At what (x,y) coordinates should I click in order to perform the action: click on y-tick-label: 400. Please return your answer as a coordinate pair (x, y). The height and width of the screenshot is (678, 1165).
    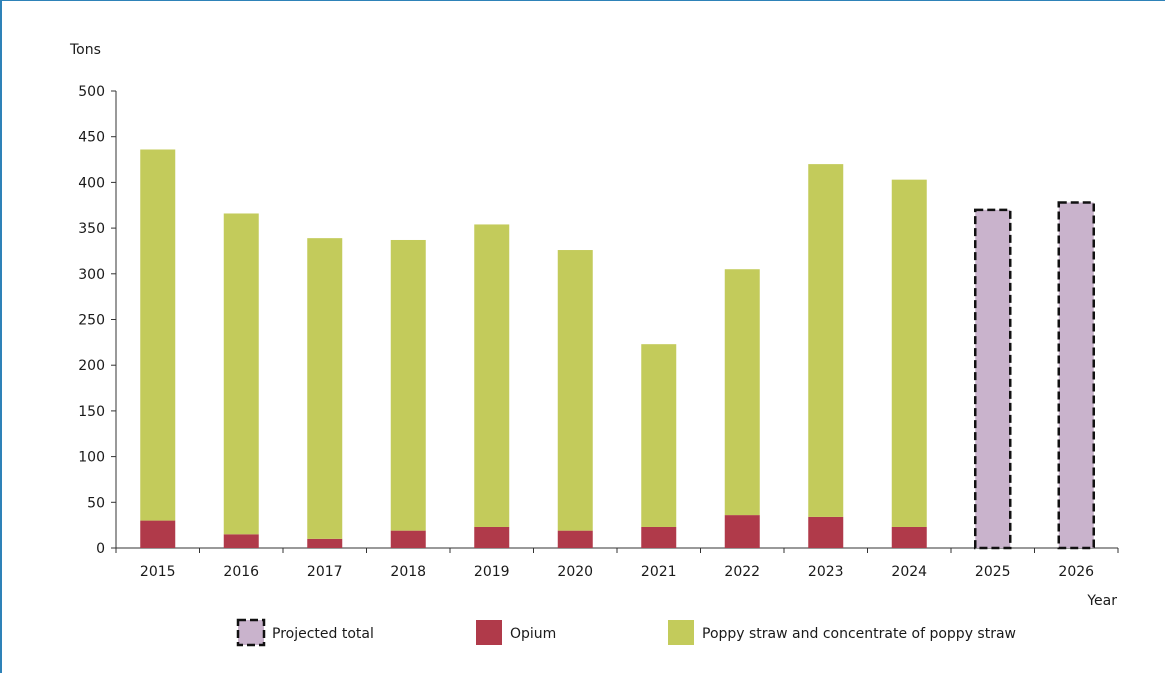
    Looking at the image, I should click on (91, 183).